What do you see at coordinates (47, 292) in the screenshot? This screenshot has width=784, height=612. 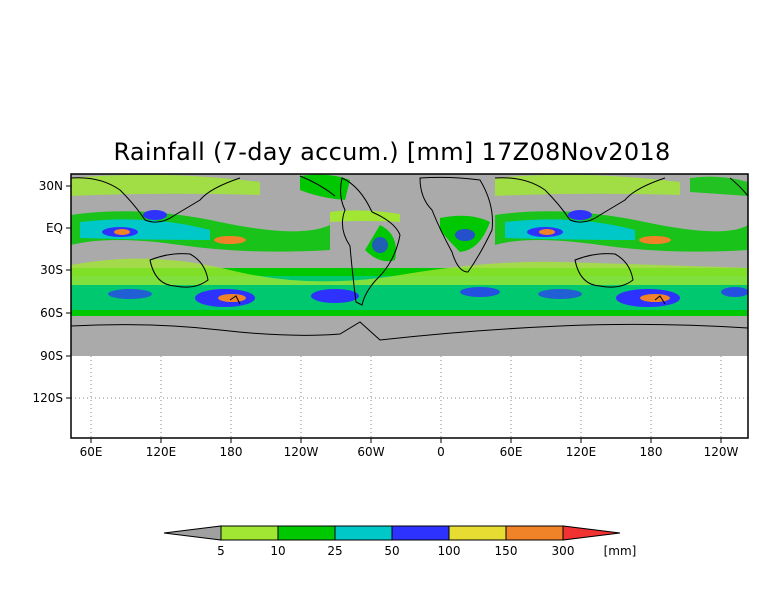 I see `y-axis-labels: 30N EQ 30S 60S 90S 120S` at bounding box center [47, 292].